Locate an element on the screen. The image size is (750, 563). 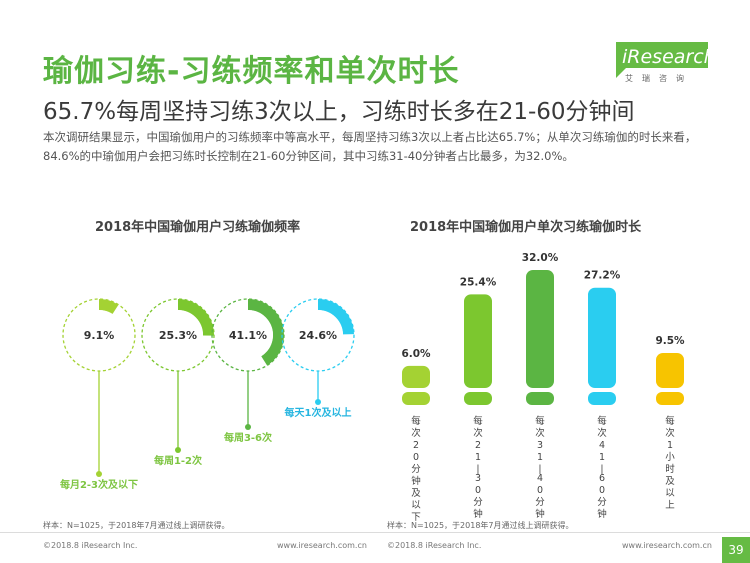
sample-note-right: 样本：N=1025，于2018年7月通过线上调研获得。 is located at coordinates (480, 525).